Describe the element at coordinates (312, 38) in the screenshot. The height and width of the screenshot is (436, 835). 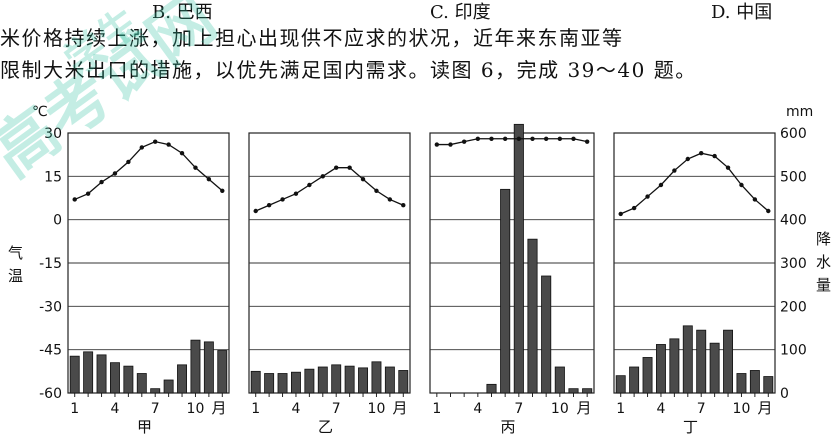
I see `question-stem-line-2: 米价格持续上涨，加上担心出现供不应求的状况，近年来东南亚等` at that location.